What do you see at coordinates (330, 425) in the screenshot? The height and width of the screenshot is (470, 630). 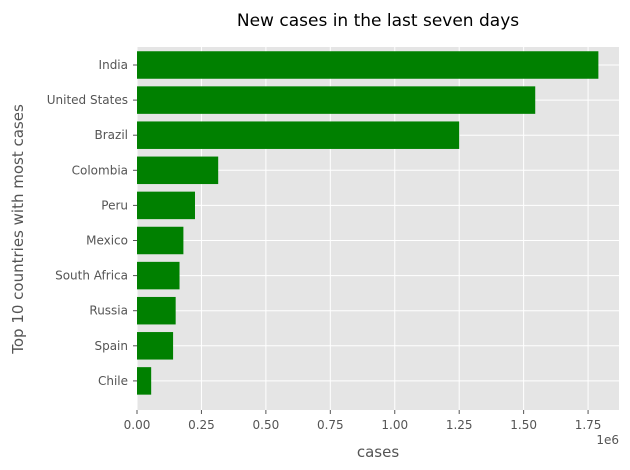 I see `x-tick-label: 0.75` at bounding box center [330, 425].